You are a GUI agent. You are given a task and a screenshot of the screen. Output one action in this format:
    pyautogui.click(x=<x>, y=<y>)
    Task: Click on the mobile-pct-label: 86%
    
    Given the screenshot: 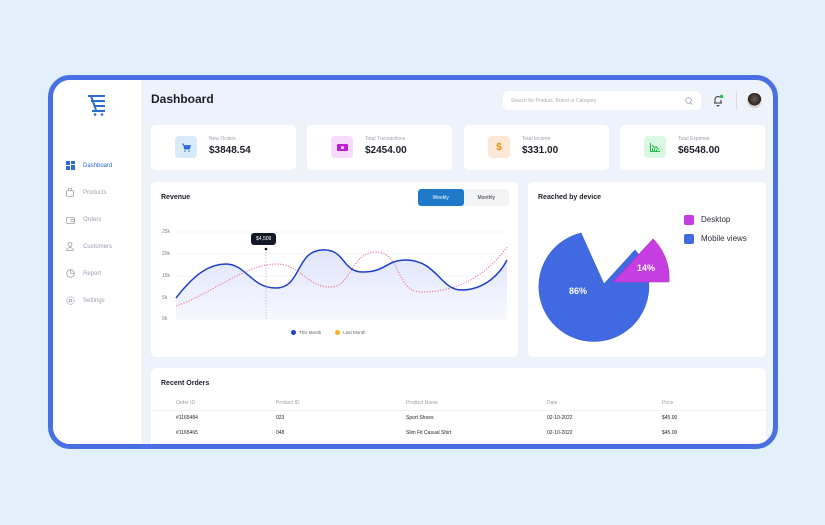 What is the action you would take?
    pyautogui.click(x=578, y=291)
    